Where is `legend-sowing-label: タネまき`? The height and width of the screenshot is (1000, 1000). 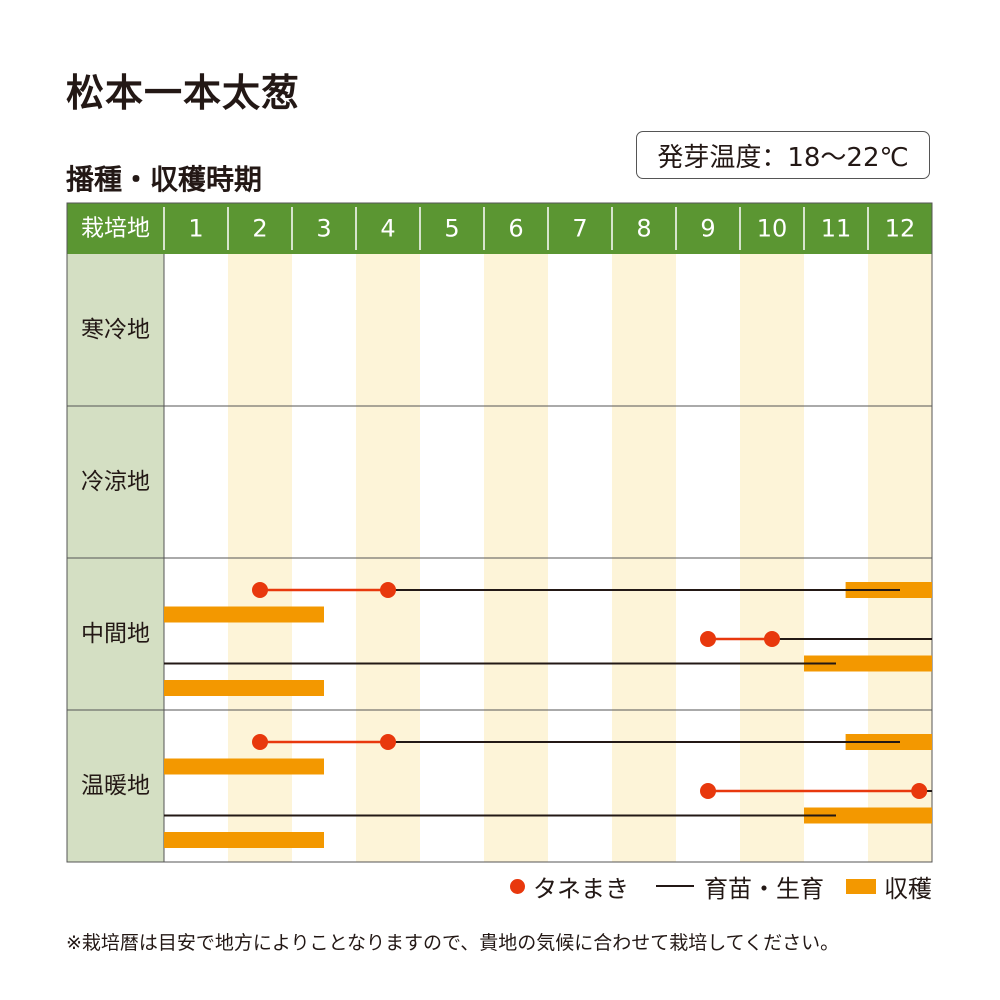 legend-sowing-label: タネまき is located at coordinates (581, 888).